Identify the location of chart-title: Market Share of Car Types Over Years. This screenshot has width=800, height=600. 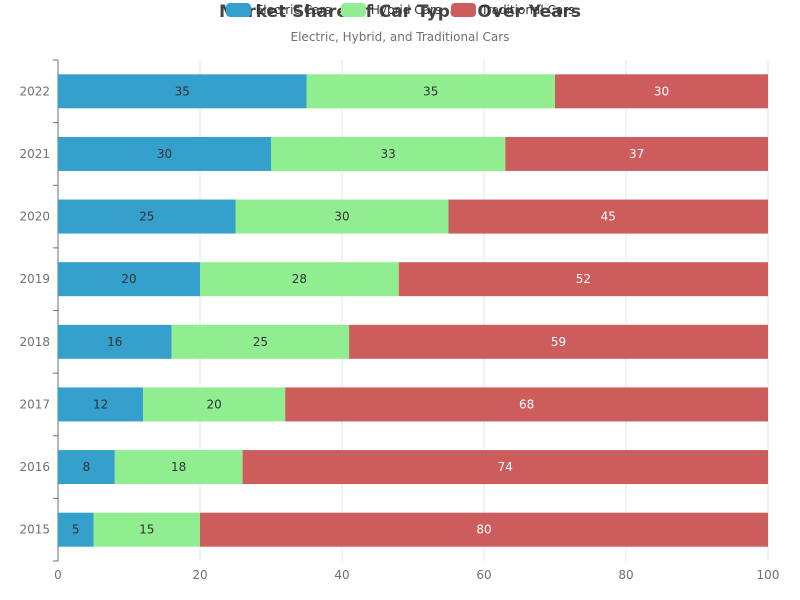
(400, 12).